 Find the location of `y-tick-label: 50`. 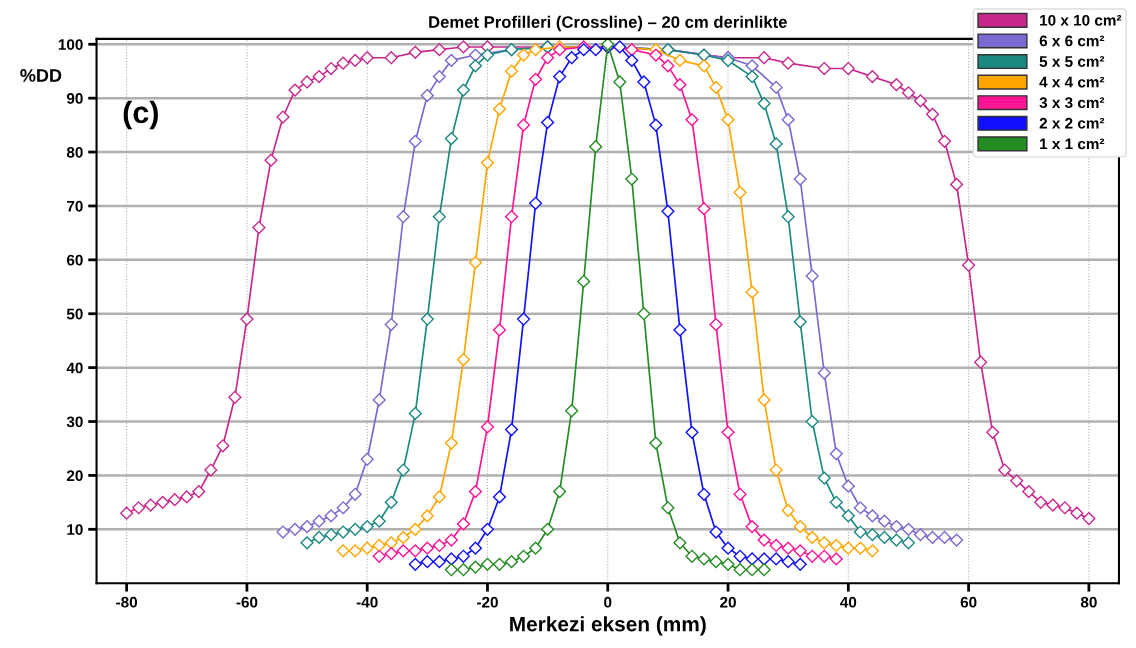

y-tick-label: 50 is located at coordinates (74, 314).